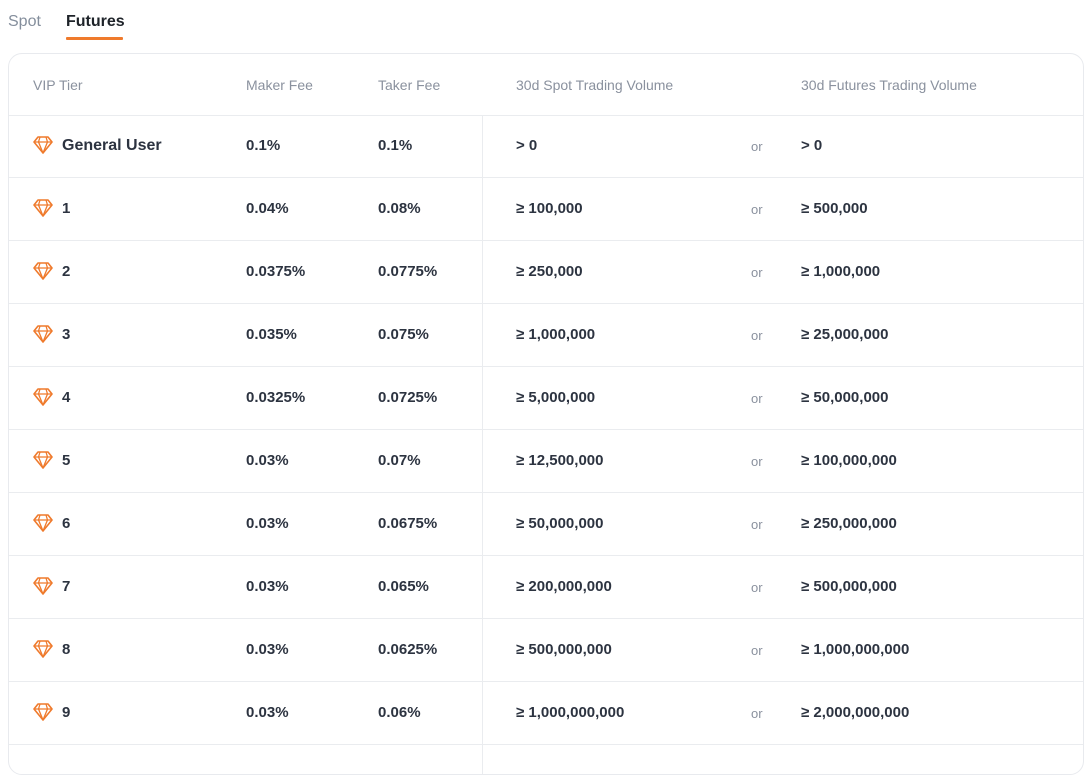 This screenshot has width=1088, height=775. Describe the element at coordinates (399, 460) in the screenshot. I see `taker-fee-value: 0.07%` at that location.